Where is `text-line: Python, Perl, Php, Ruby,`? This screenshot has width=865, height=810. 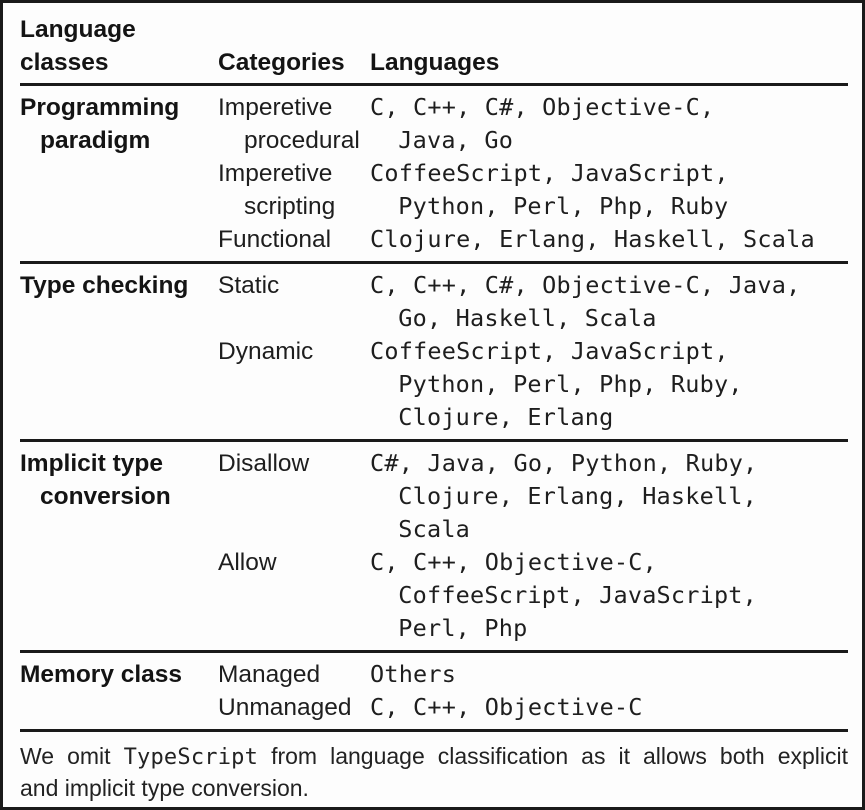 text-line: Python, Perl, Php, Ruby, is located at coordinates (570, 384).